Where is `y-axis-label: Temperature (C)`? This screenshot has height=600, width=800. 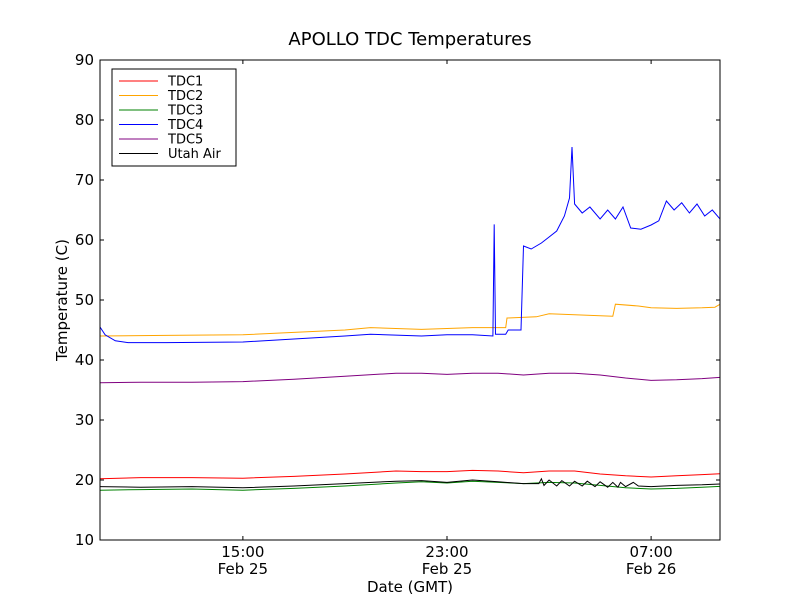
y-axis-label: Temperature (C) is located at coordinates (62, 300).